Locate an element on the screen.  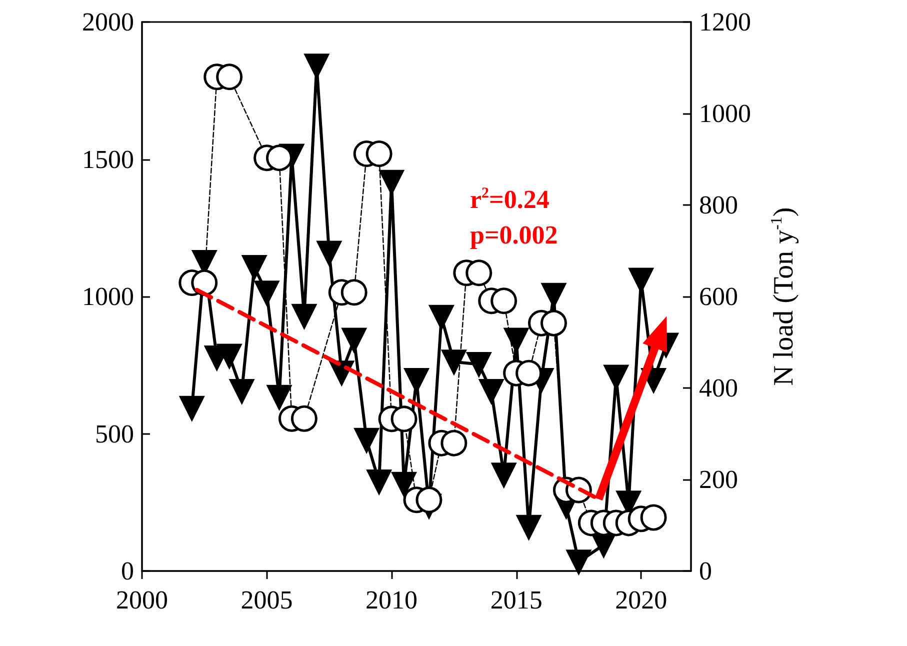
y-tick-label: 2000 is located at coordinates (108, 22).